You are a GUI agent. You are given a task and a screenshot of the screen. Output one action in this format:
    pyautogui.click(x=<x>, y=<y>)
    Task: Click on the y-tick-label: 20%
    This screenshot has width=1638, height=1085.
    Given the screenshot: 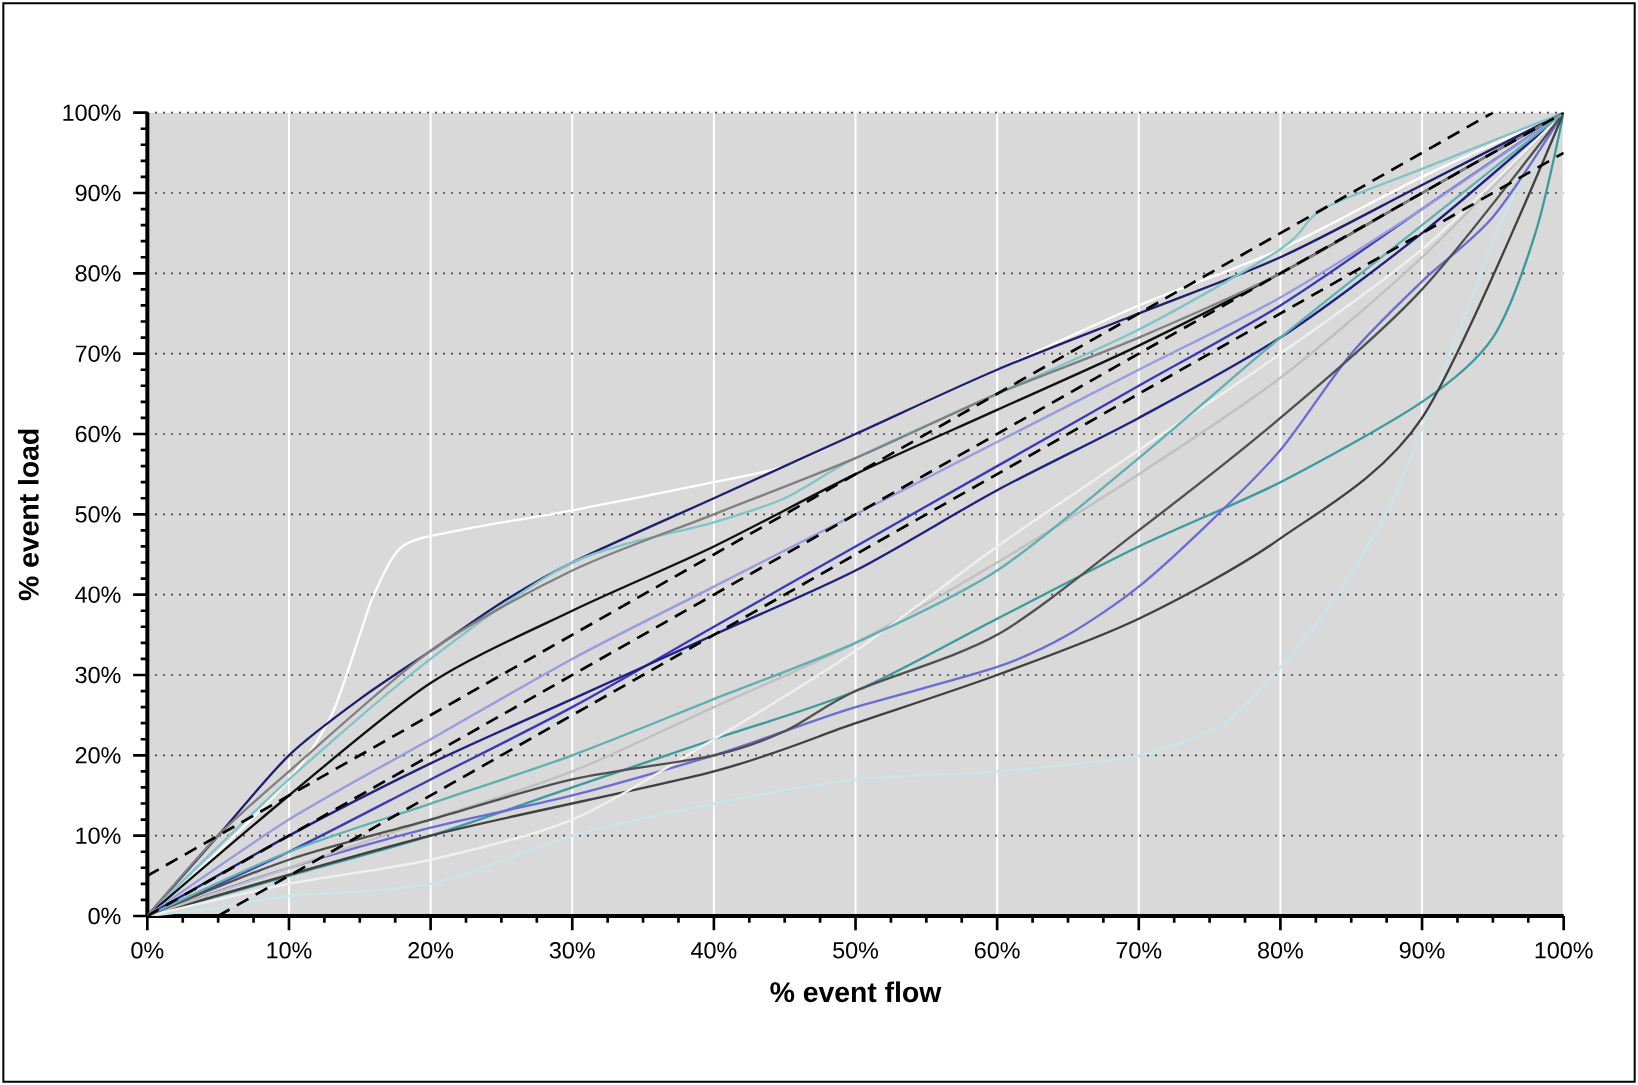 What is the action you would take?
    pyautogui.click(x=98, y=755)
    